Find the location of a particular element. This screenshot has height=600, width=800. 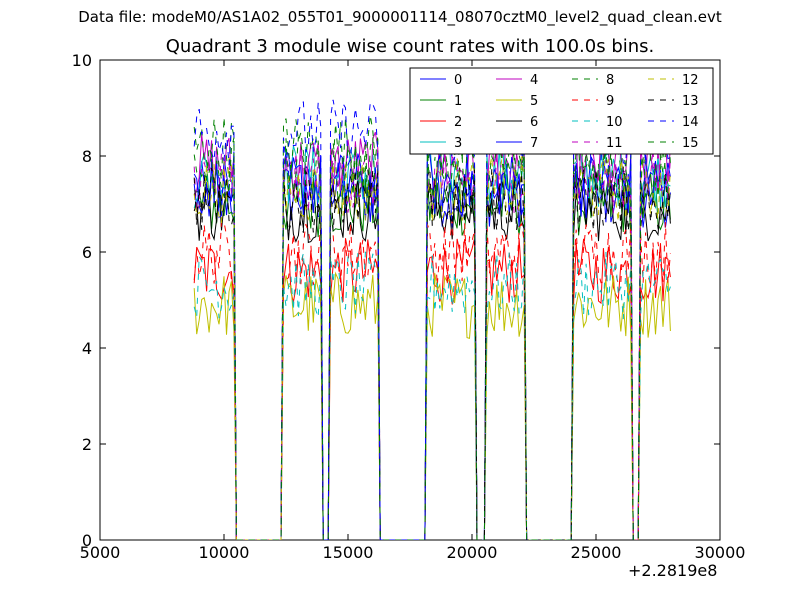

legend-label-13: 13 is located at coordinates (690, 101).